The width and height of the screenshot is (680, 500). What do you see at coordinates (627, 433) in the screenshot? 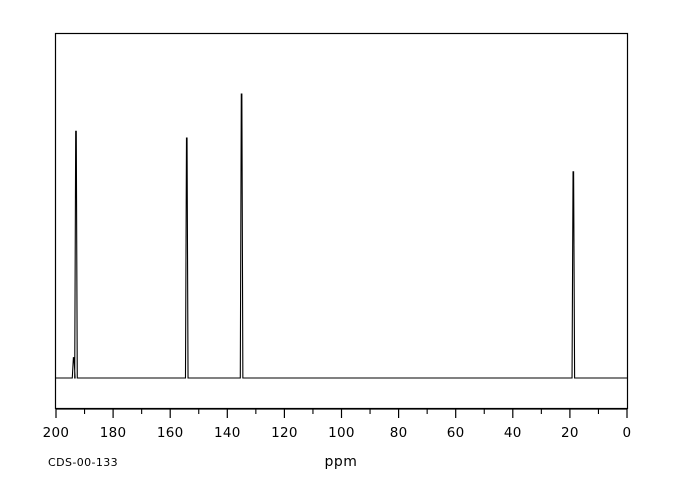
I see `tick-label: 0` at bounding box center [627, 433].